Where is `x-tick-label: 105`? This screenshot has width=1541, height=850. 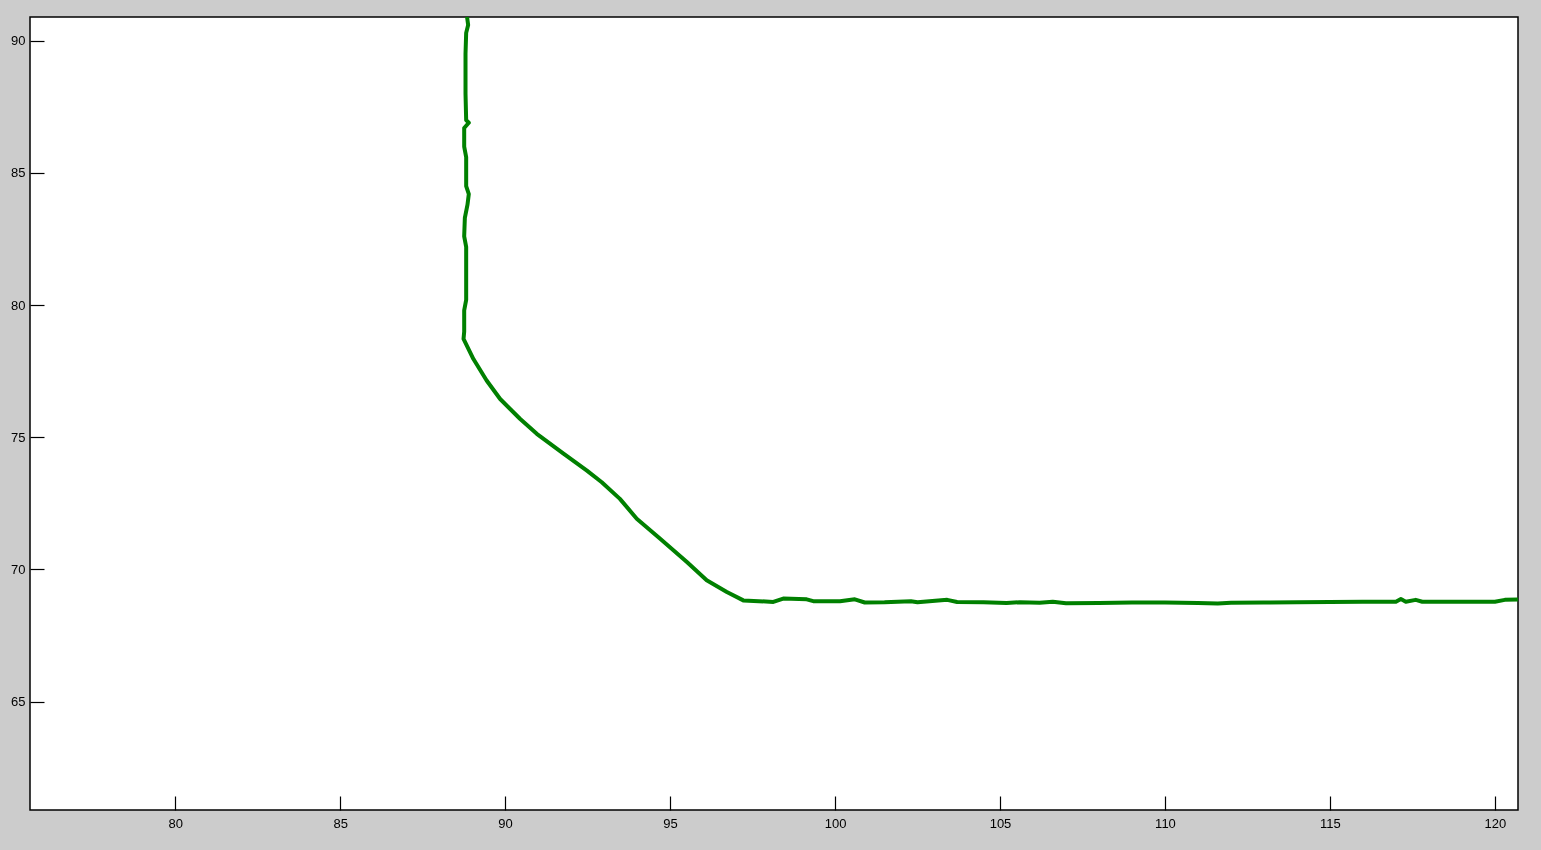
x-tick-label: 105 is located at coordinates (1000, 823).